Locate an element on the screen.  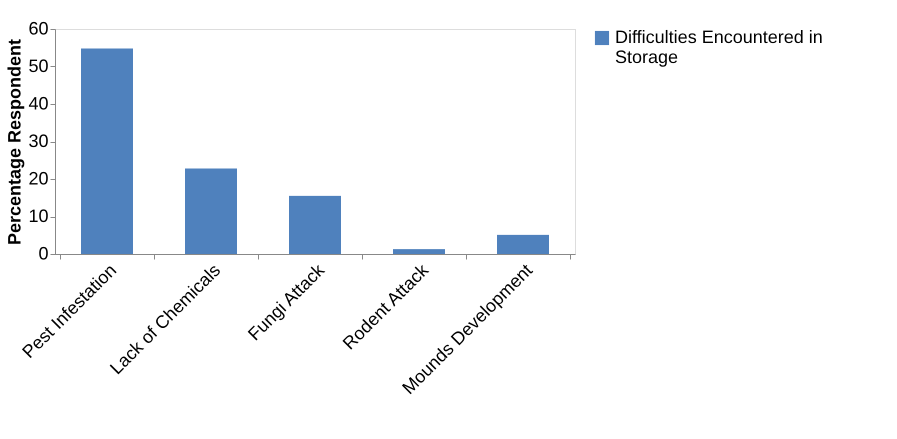
y-axis-title: Percentage Respondent is located at coordinates (14, 142).